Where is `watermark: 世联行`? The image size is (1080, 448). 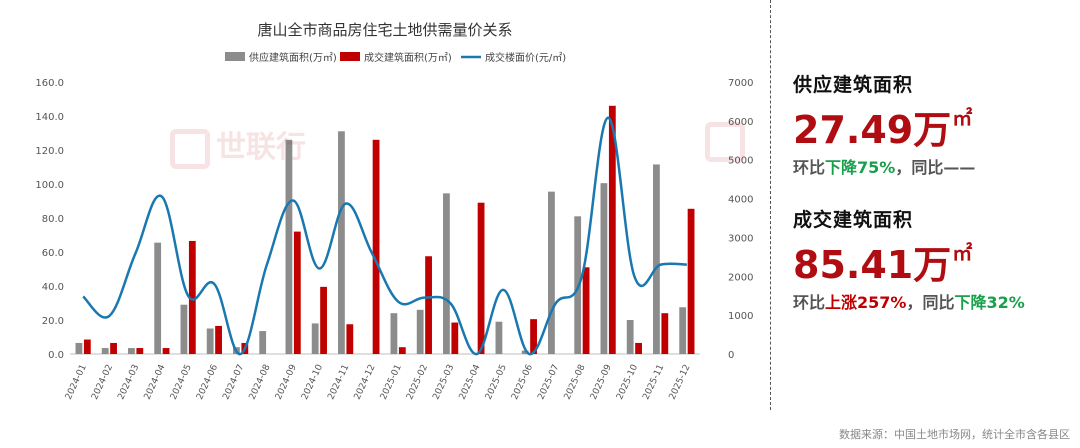
watermark: 世联行 is located at coordinates (238, 145).